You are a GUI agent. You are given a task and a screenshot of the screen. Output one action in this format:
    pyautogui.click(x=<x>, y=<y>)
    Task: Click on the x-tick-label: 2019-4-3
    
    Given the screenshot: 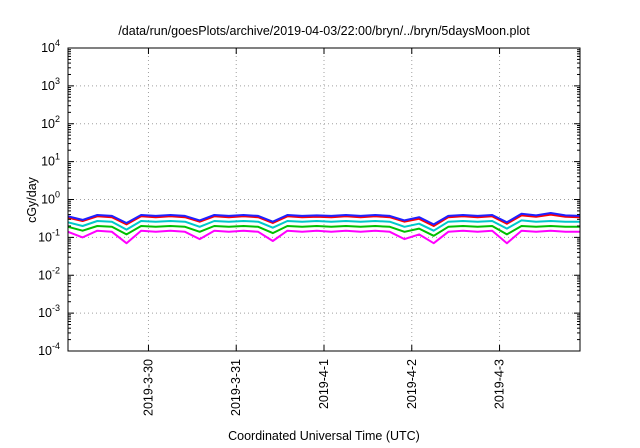 What is the action you would take?
    pyautogui.click(x=500, y=384)
    